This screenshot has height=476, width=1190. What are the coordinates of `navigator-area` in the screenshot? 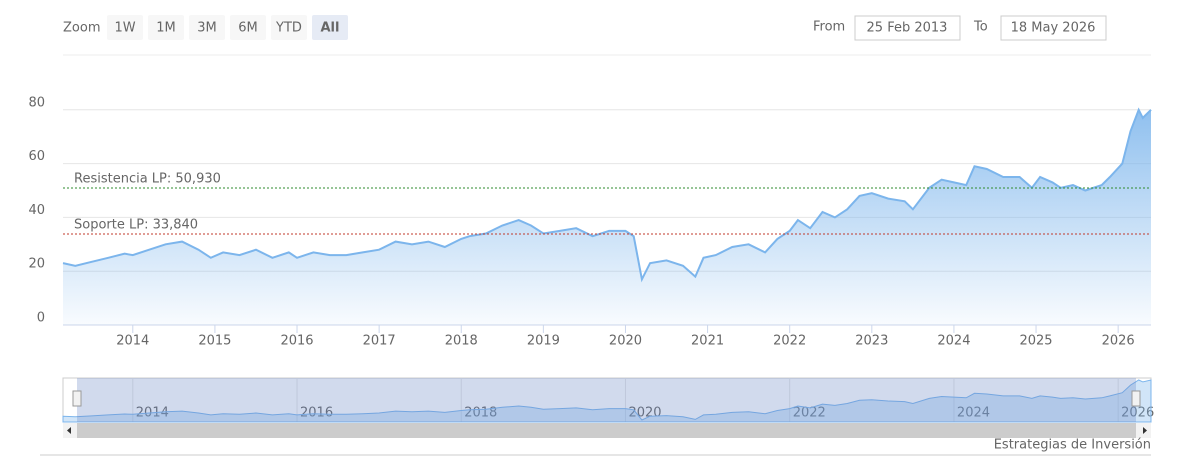 It's located at (607, 401).